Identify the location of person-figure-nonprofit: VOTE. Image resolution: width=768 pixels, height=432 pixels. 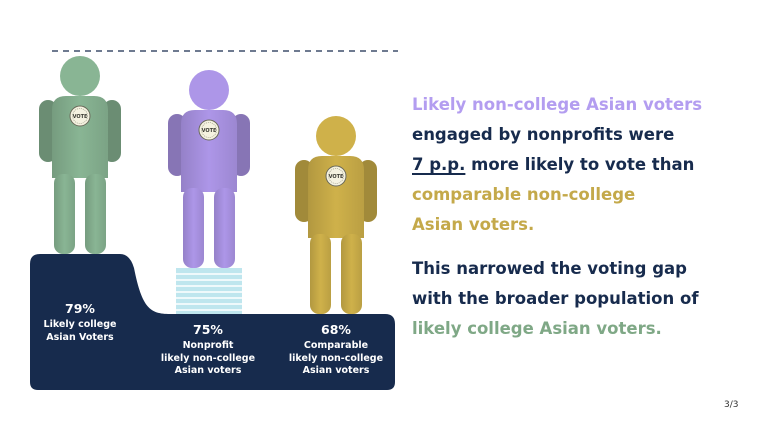
(209, 169).